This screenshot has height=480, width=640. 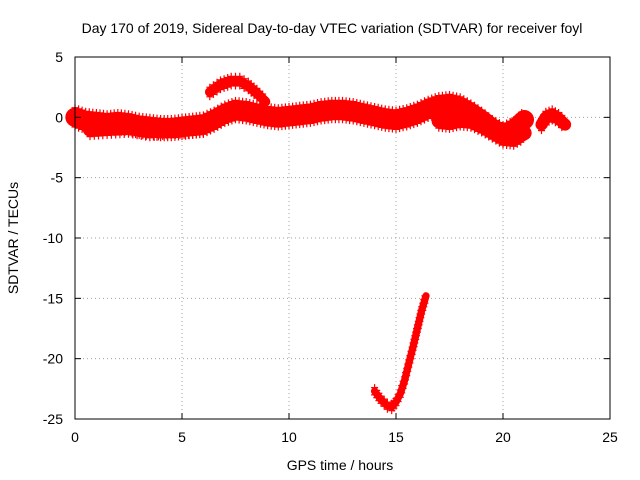 What do you see at coordinates (289, 437) in the screenshot?
I see `x-tick-label: 10` at bounding box center [289, 437].